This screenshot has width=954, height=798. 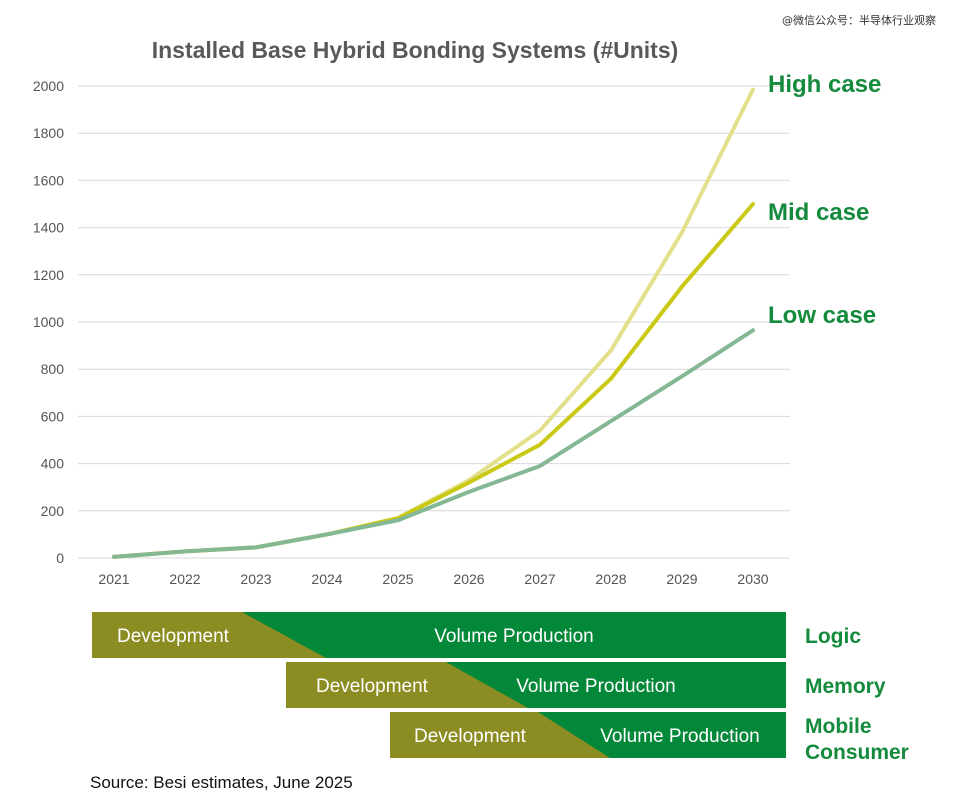 What do you see at coordinates (397, 579) in the screenshot?
I see `x-tick-label: 2025` at bounding box center [397, 579].